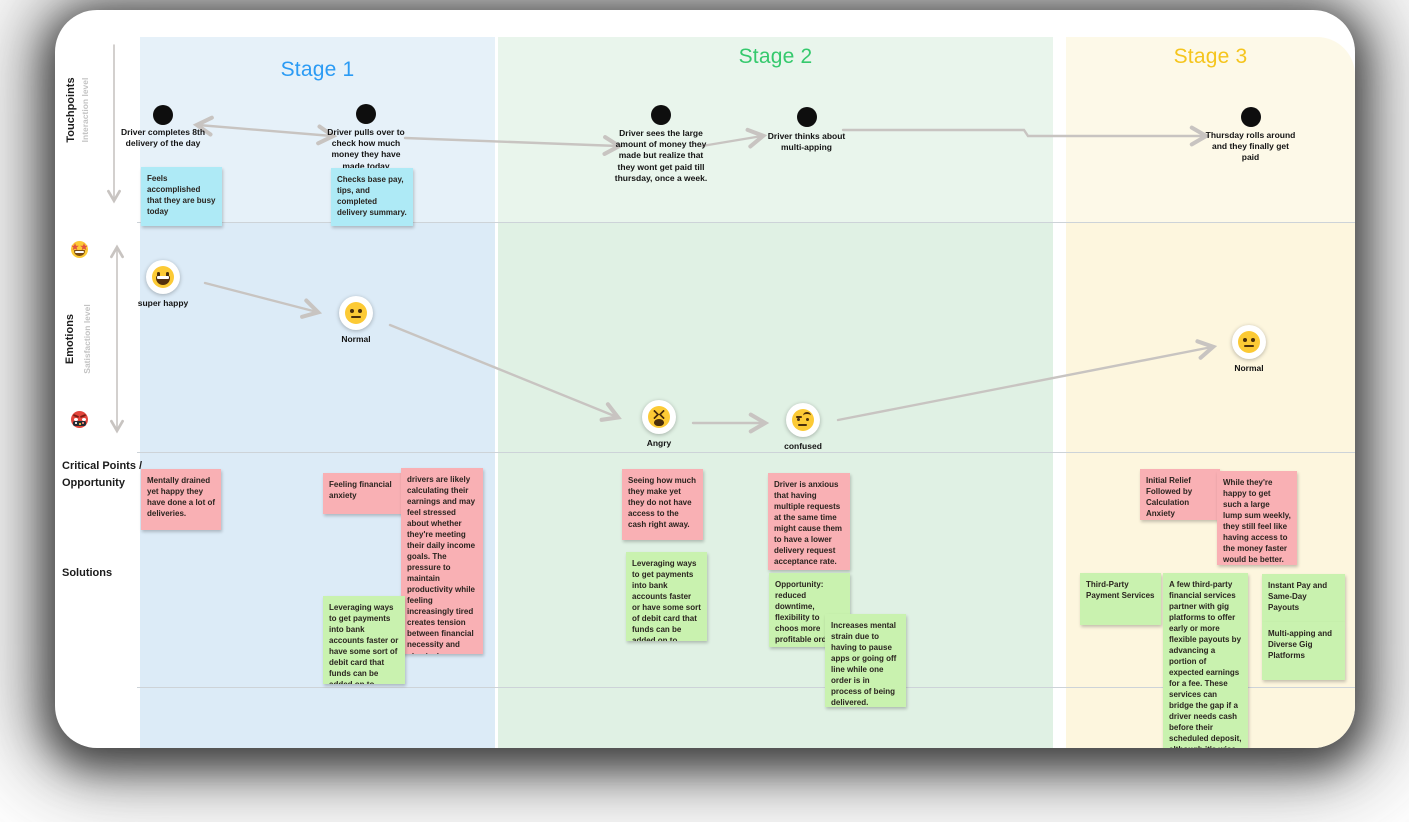  What do you see at coordinates (1303, 598) in the screenshot?
I see `sticky-note-instant-pay: Instant Pay and Same-Day Payouts` at bounding box center [1303, 598].